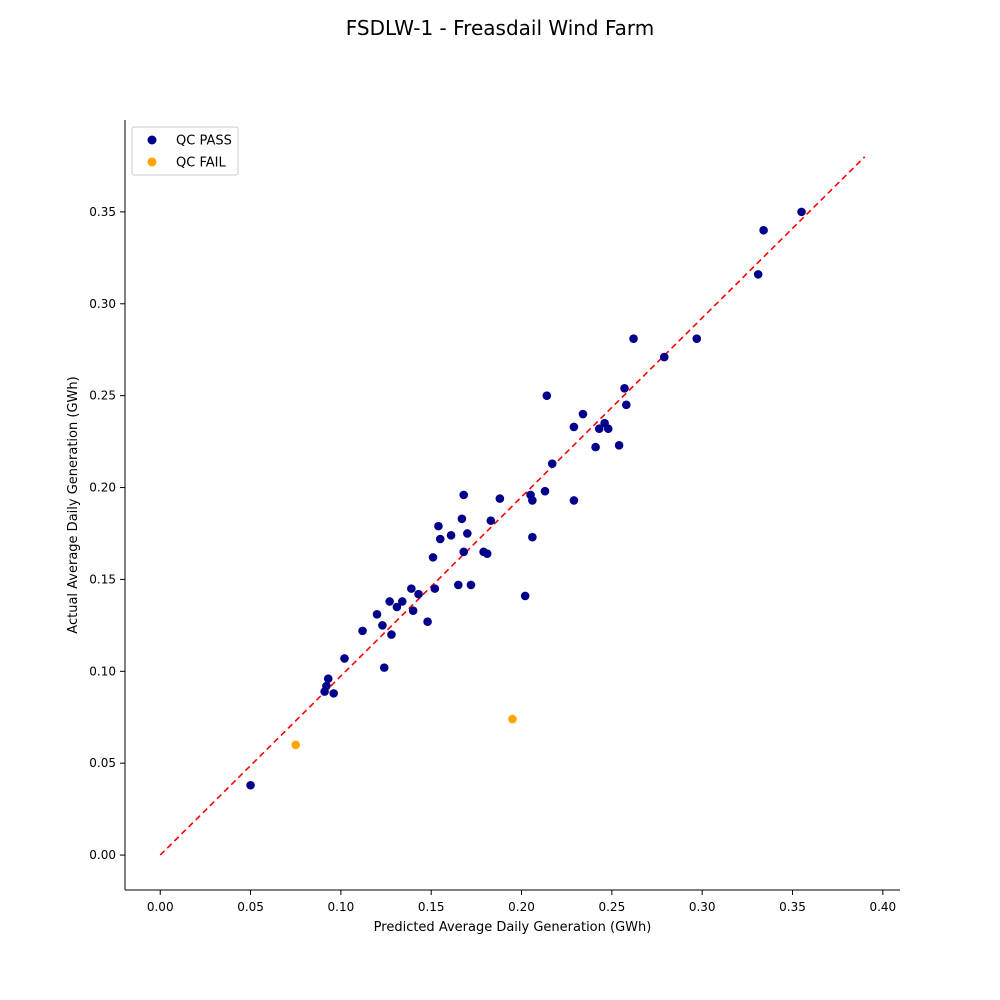 The height and width of the screenshot is (1000, 1000). I want to click on x-axis-label: Predicted Average Daily Generation (GWh), so click(513, 927).